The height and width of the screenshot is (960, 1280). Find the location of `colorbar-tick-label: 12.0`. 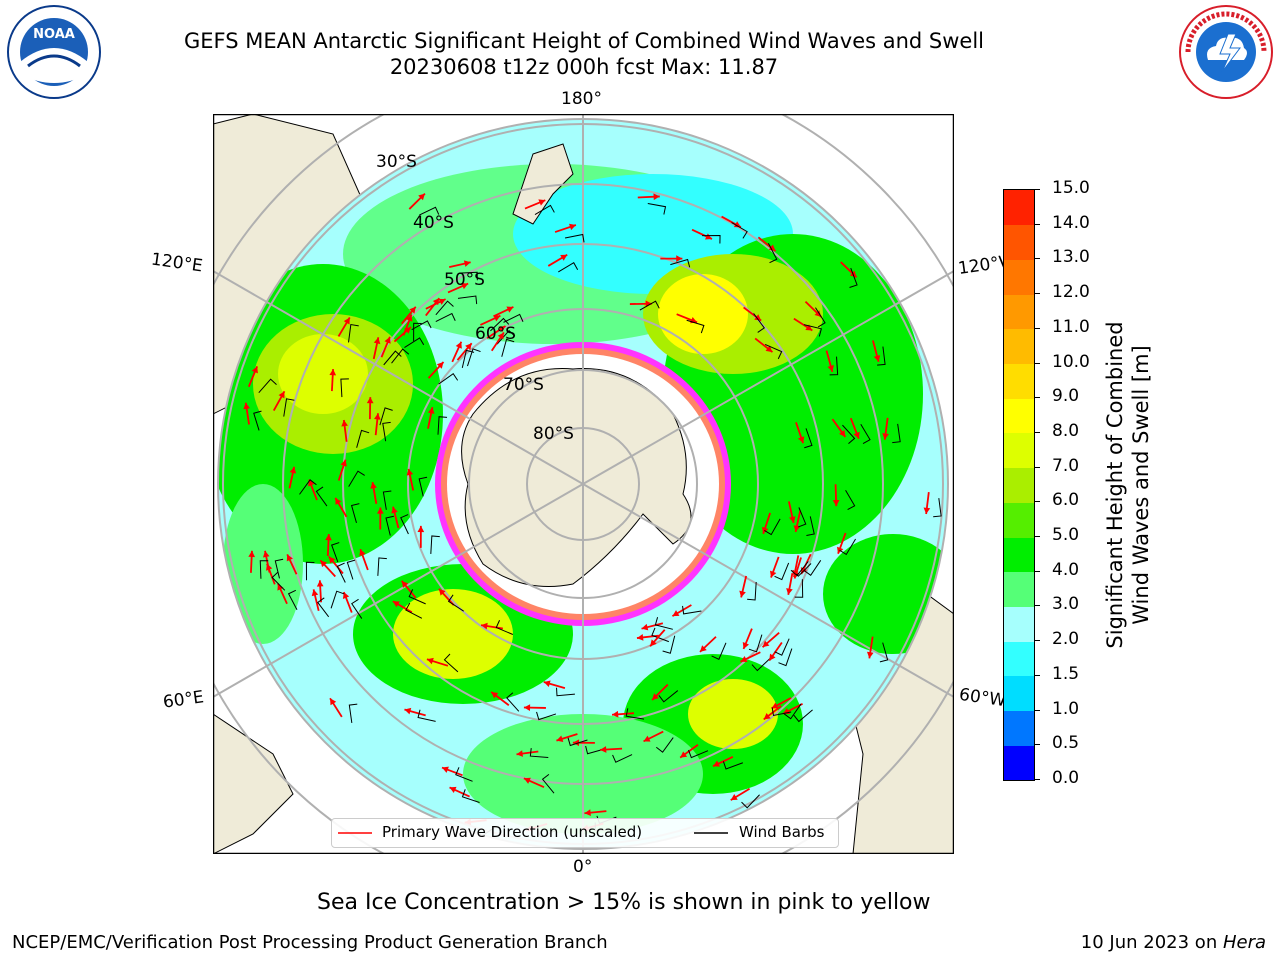

colorbar-tick-label: 12.0 is located at coordinates (1071, 292).